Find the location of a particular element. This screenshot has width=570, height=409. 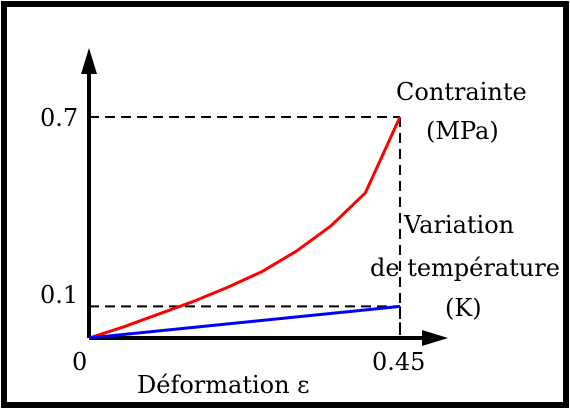

series-label-stress-line-2: (MPa) is located at coordinates (462, 131).